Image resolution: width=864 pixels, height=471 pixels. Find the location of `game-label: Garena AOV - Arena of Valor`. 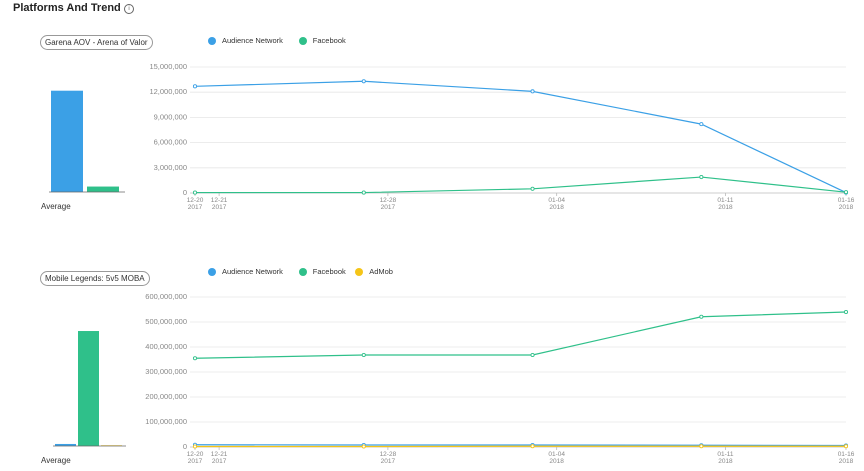

game-label: Garena AOV - Arena of Valor is located at coordinates (96, 42).